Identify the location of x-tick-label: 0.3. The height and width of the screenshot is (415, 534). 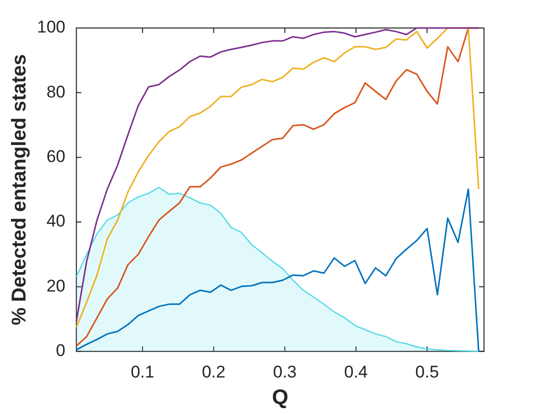
(284, 372).